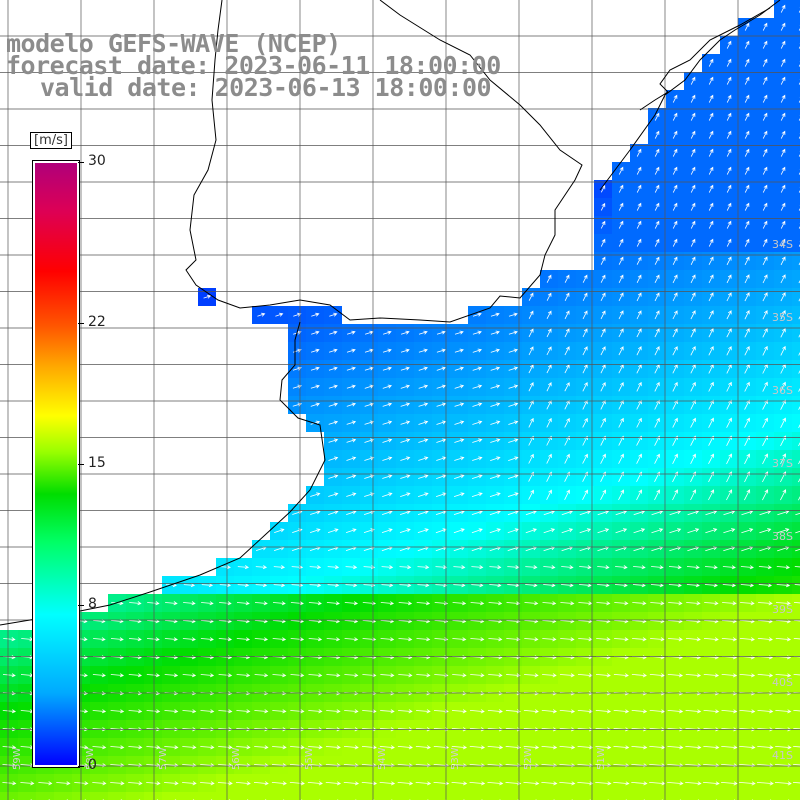 This screenshot has height=800, width=800. What do you see at coordinates (81, 162) in the screenshot?
I see `colorbar-tick-mark` at bounding box center [81, 162].